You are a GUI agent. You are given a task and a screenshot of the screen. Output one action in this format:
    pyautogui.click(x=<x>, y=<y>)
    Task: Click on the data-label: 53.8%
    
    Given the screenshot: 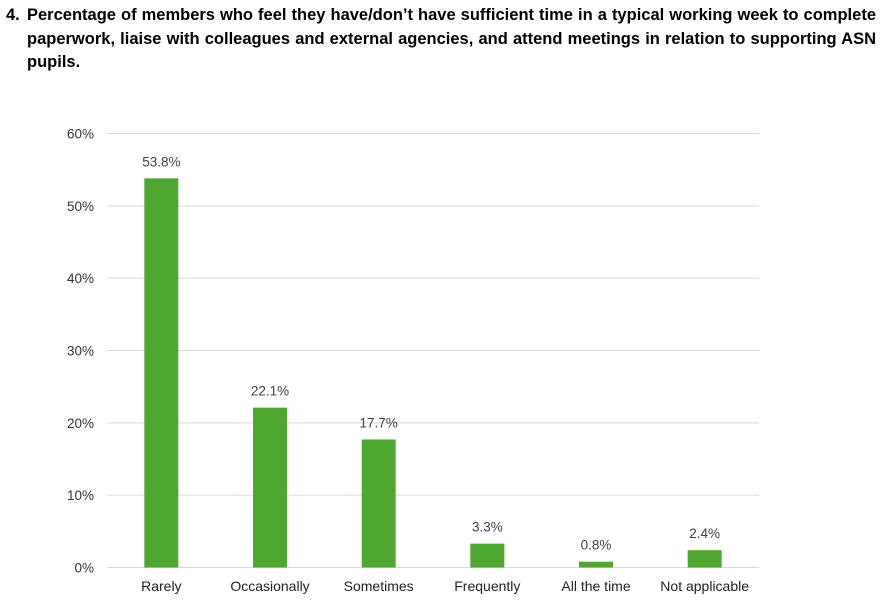 What is the action you would take?
    pyautogui.click(x=161, y=161)
    